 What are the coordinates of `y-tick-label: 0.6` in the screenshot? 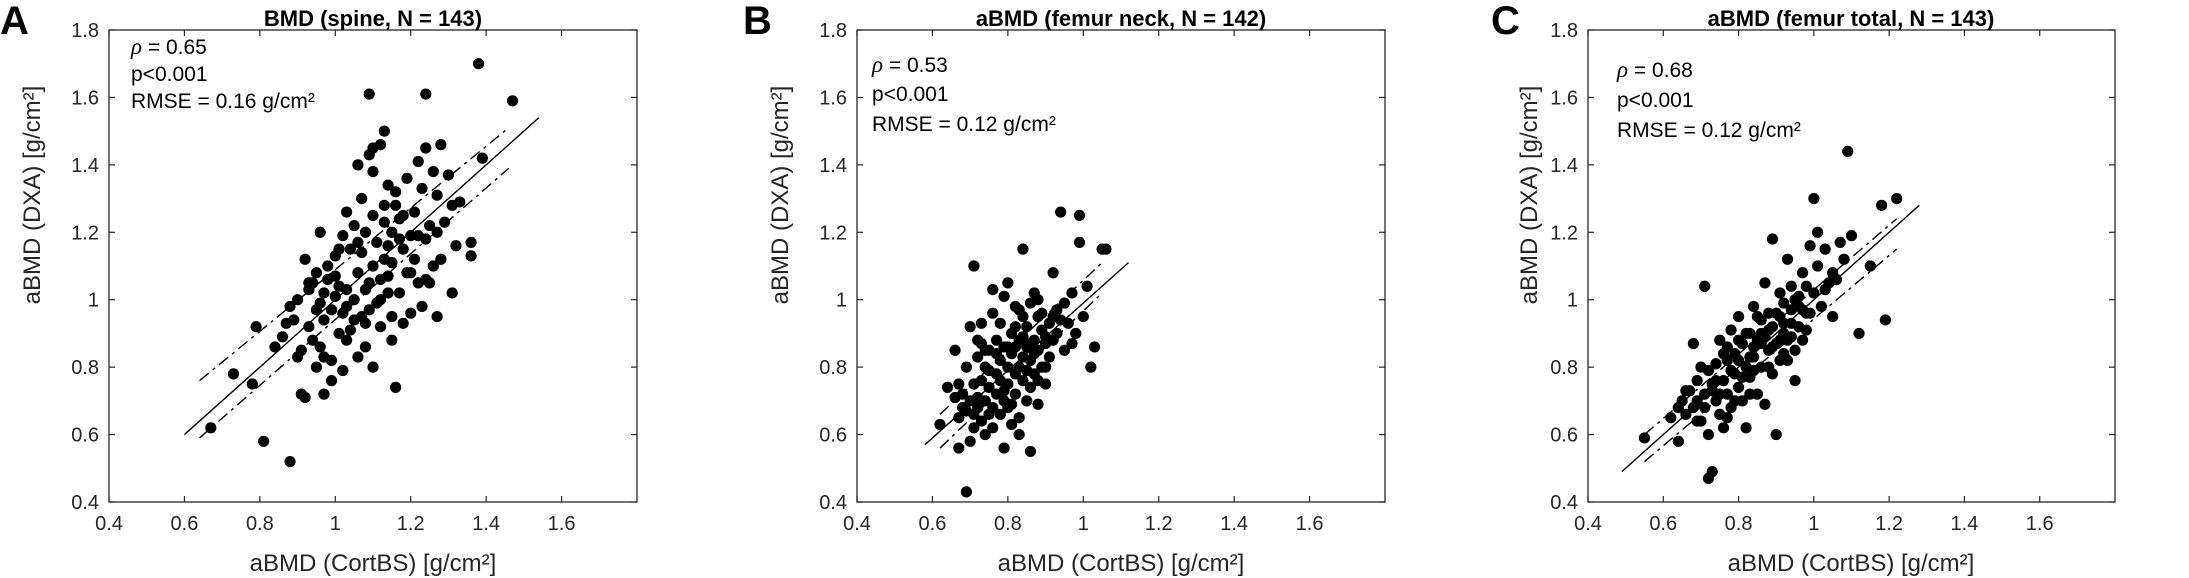 It's located at (833, 436).